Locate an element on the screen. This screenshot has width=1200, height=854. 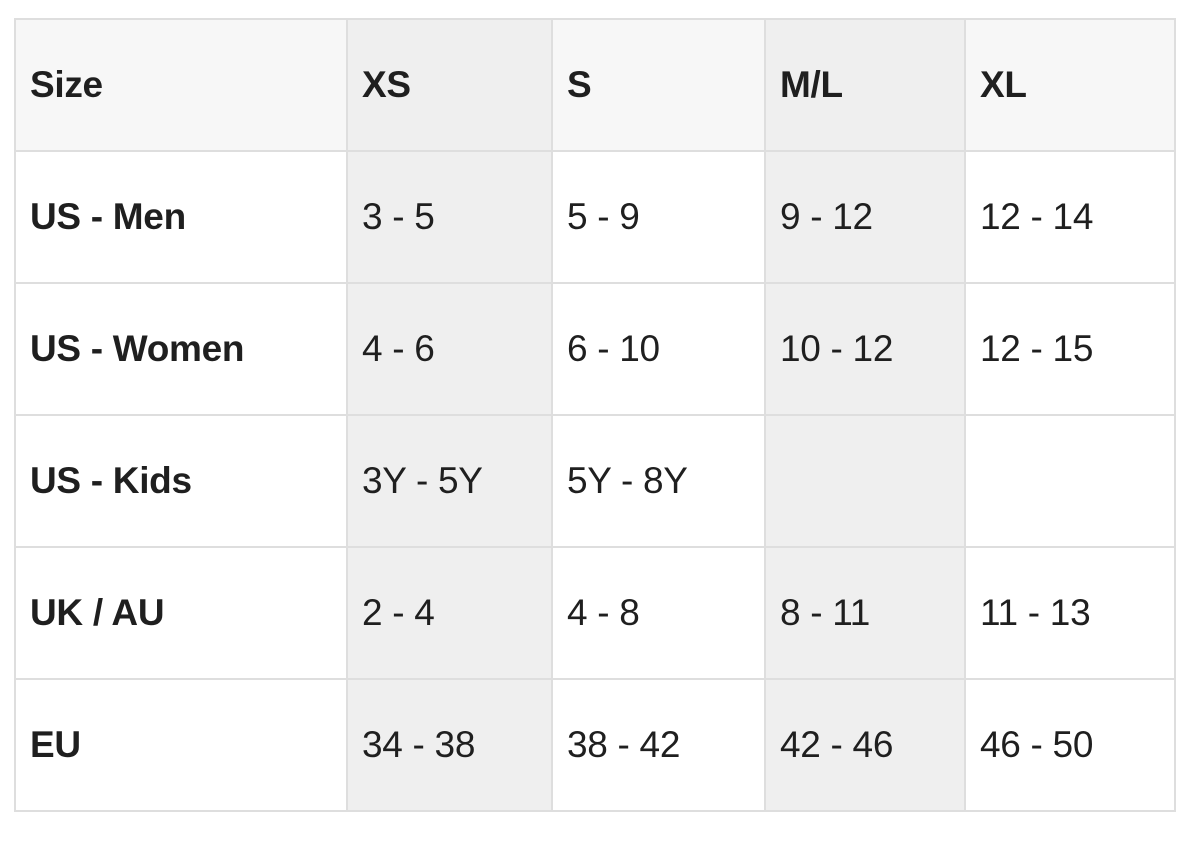
cell: 6 - 10 is located at coordinates (658, 349).